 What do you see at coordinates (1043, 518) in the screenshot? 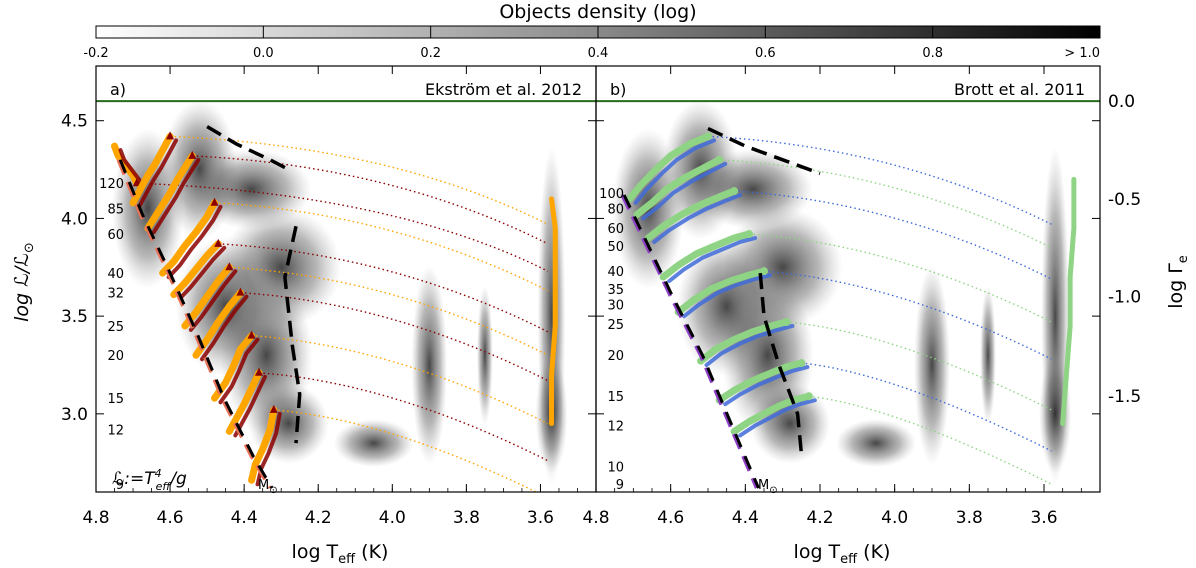
I see `x-tick-label: 3.6` at bounding box center [1043, 518].